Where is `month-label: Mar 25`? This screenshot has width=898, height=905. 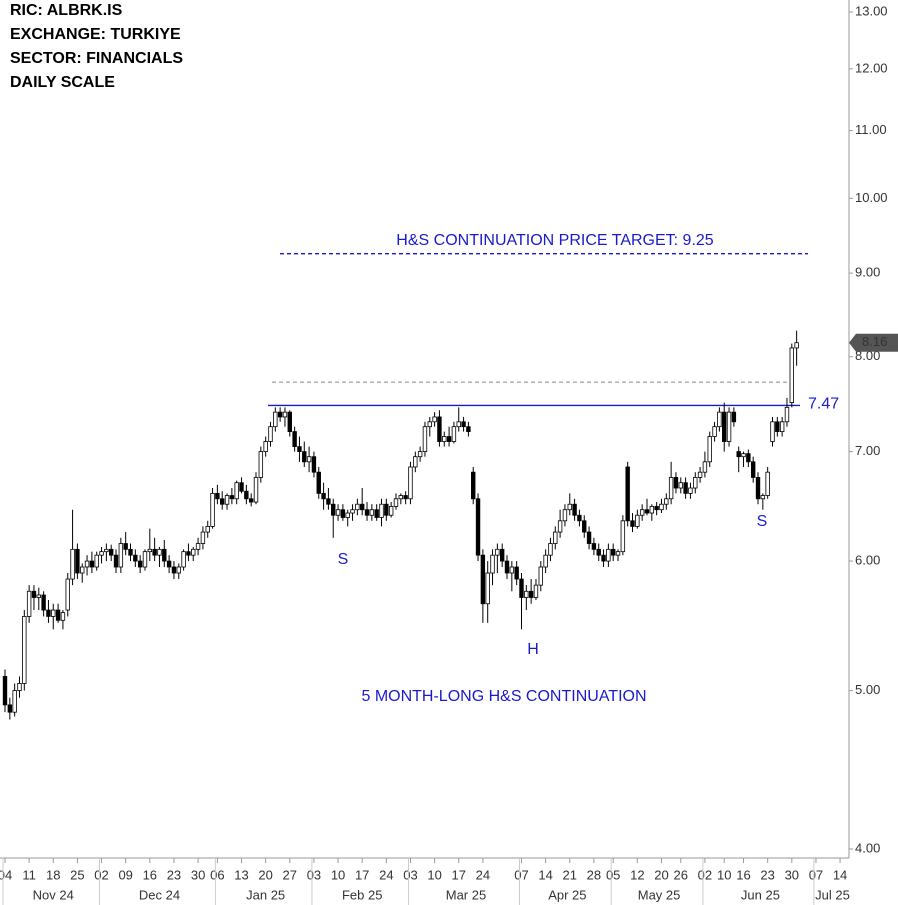 month-label: Mar 25 is located at coordinates (466, 894).